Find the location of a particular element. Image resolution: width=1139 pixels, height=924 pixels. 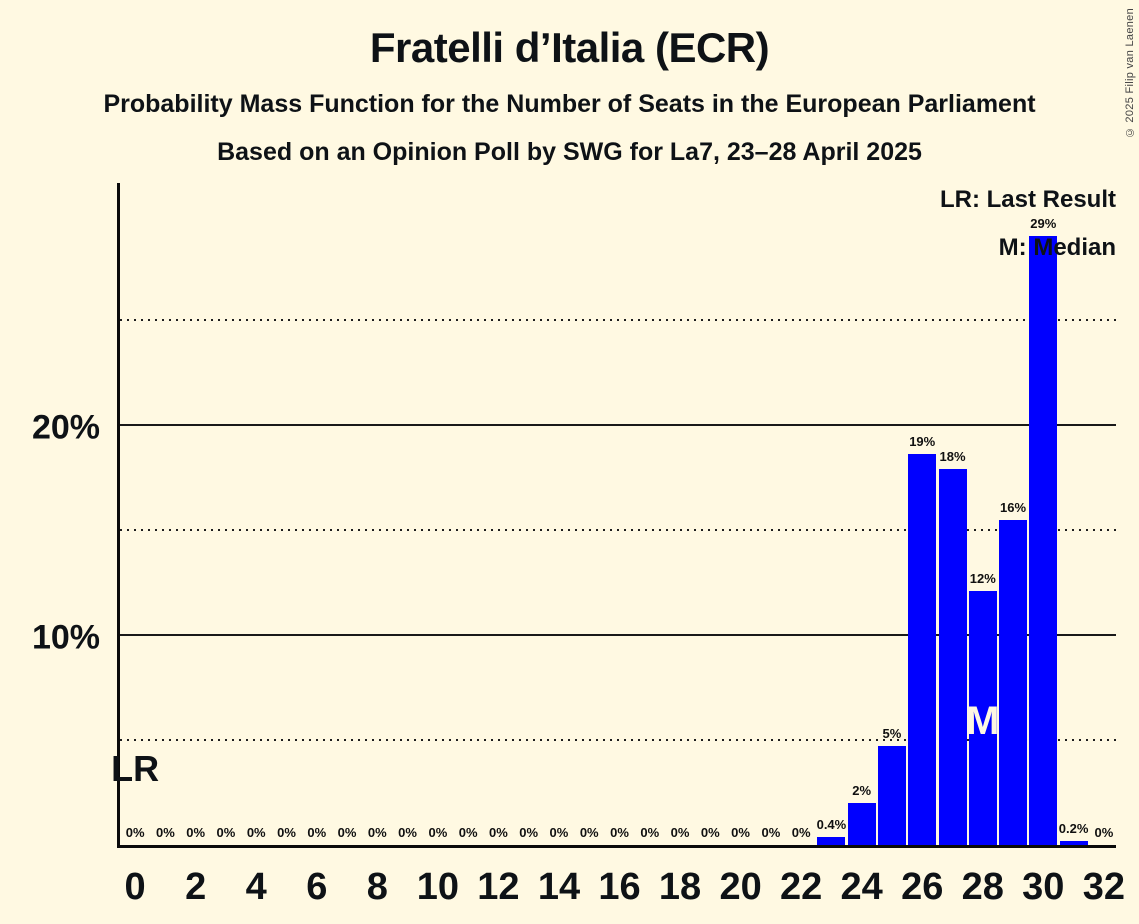

bar-value-label-seat-10: 0% is located at coordinates (438, 832).